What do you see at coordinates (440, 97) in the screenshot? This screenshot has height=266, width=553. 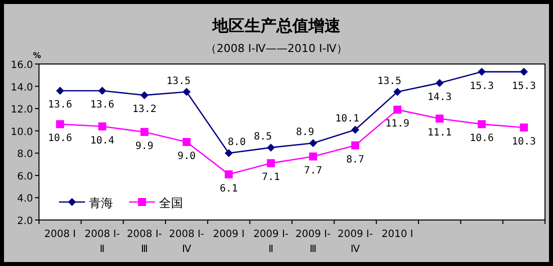 I see `data-label: 14.3` at bounding box center [440, 97].